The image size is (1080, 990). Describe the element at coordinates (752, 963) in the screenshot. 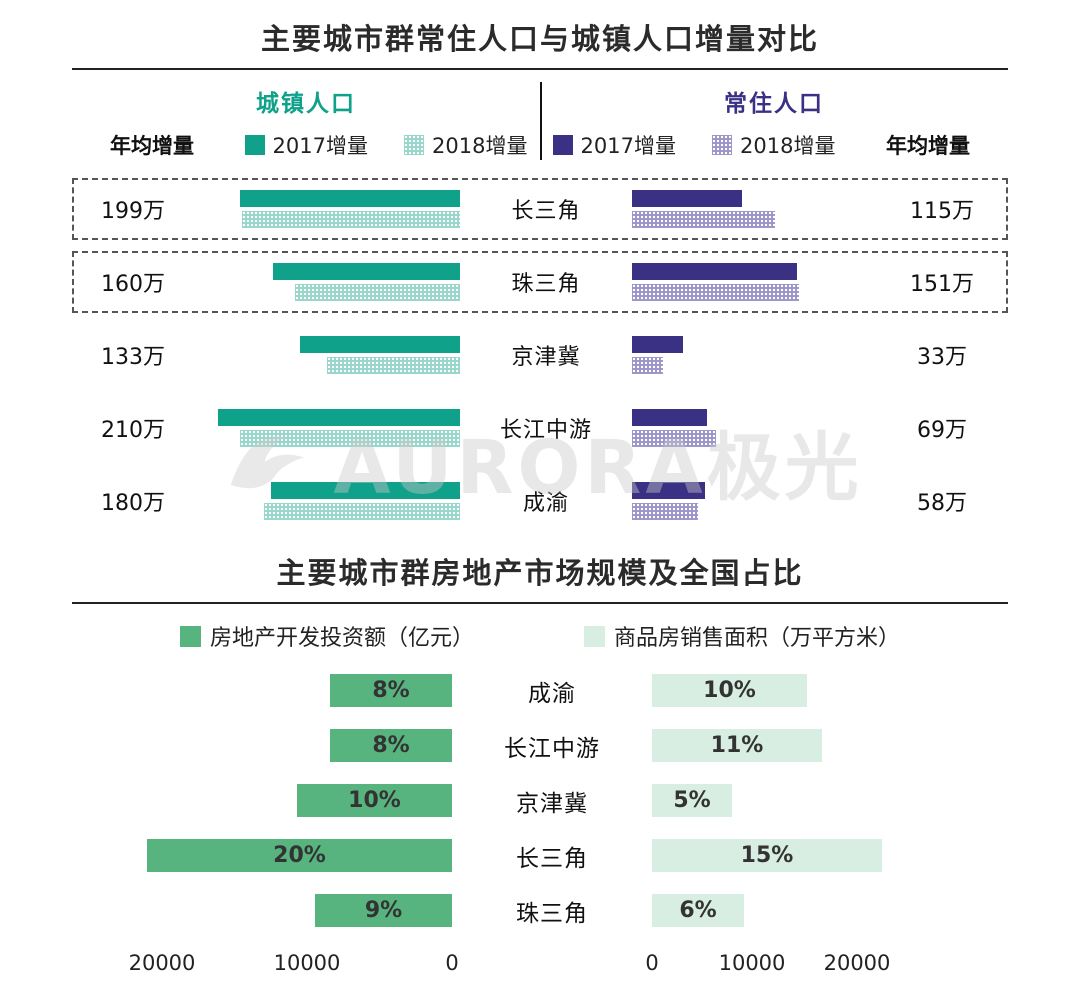

I see `x-tick-right-10000: 10000` at that location.